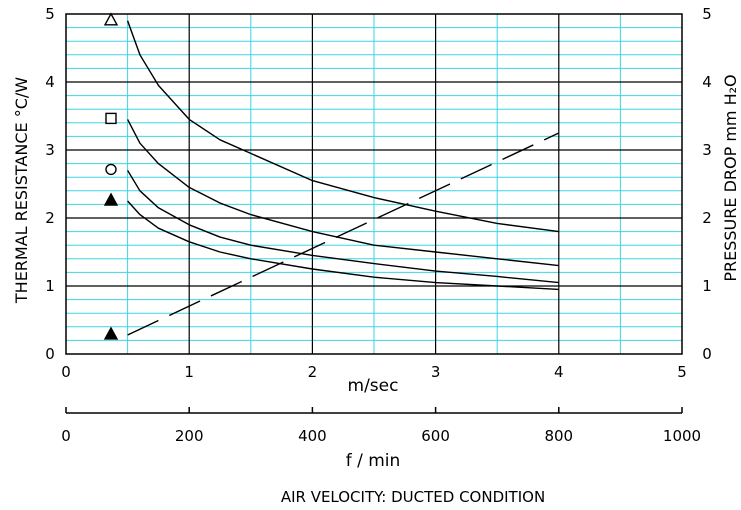  Describe the element at coordinates (50, 150) in the screenshot. I see `y-tick-label: 3` at that location.